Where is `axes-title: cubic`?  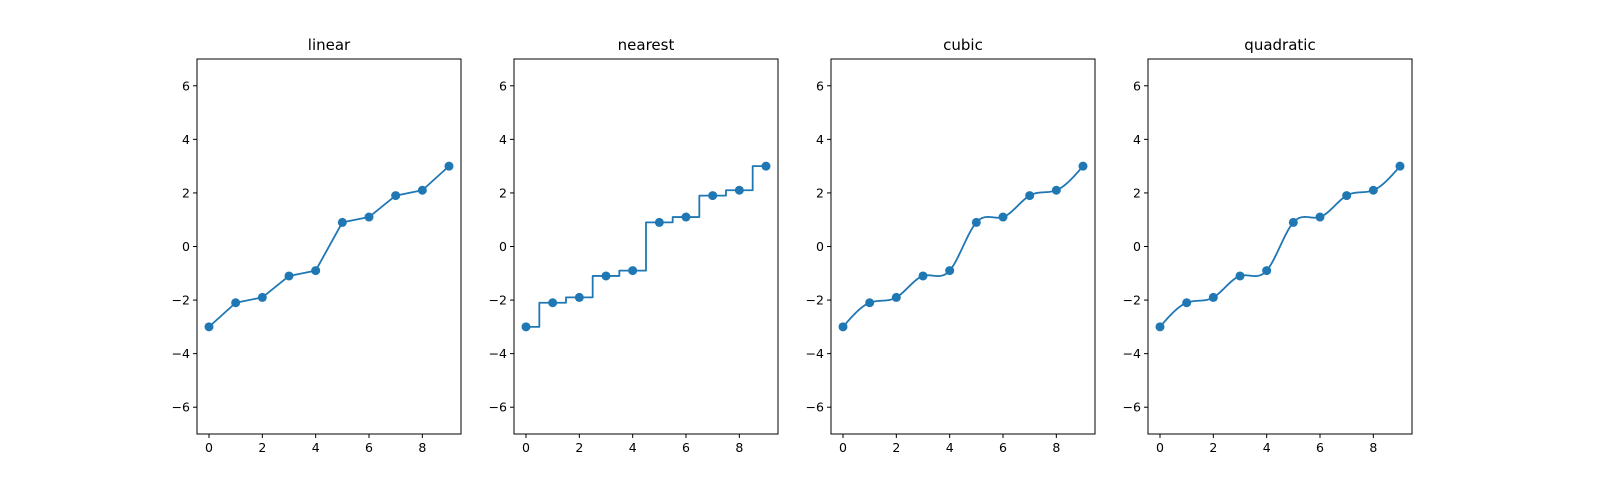
axes-title: cubic is located at coordinates (963, 45).